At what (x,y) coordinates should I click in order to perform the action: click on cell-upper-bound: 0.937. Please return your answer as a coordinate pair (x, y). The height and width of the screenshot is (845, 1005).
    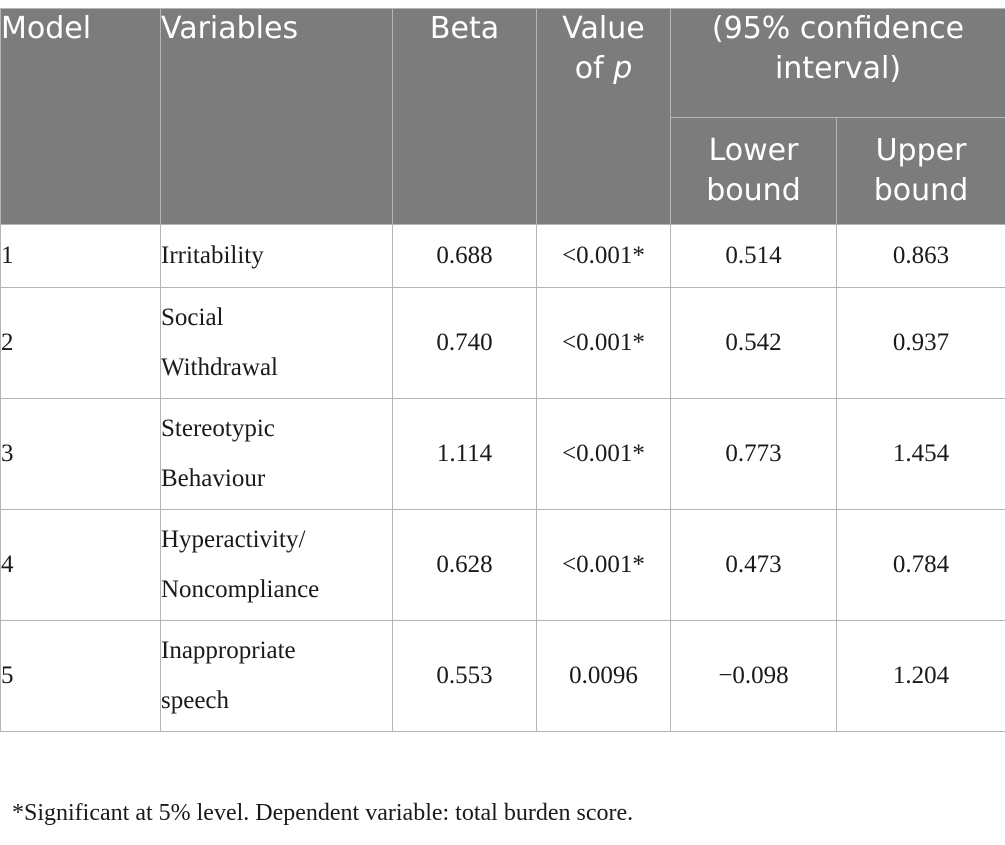
    Looking at the image, I should click on (920, 343).